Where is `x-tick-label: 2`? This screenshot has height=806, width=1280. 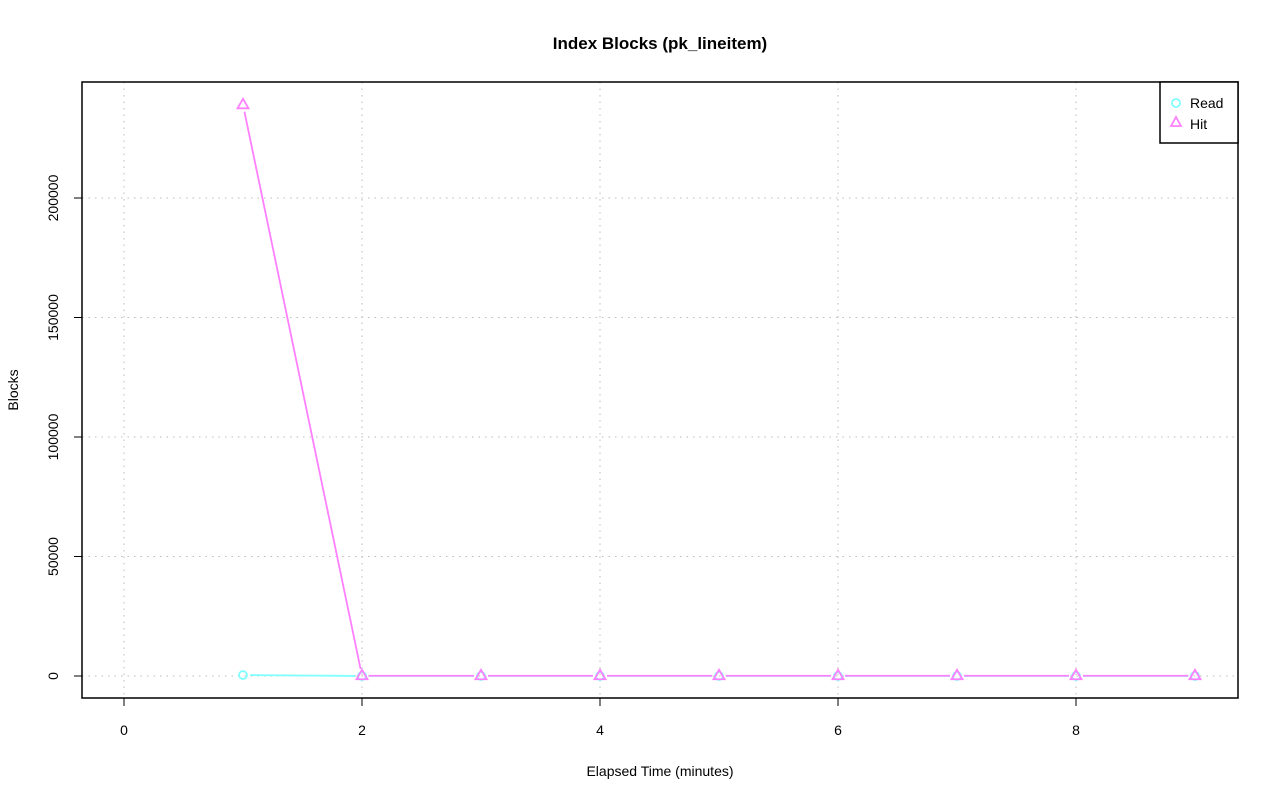 x-tick-label: 2 is located at coordinates (362, 730).